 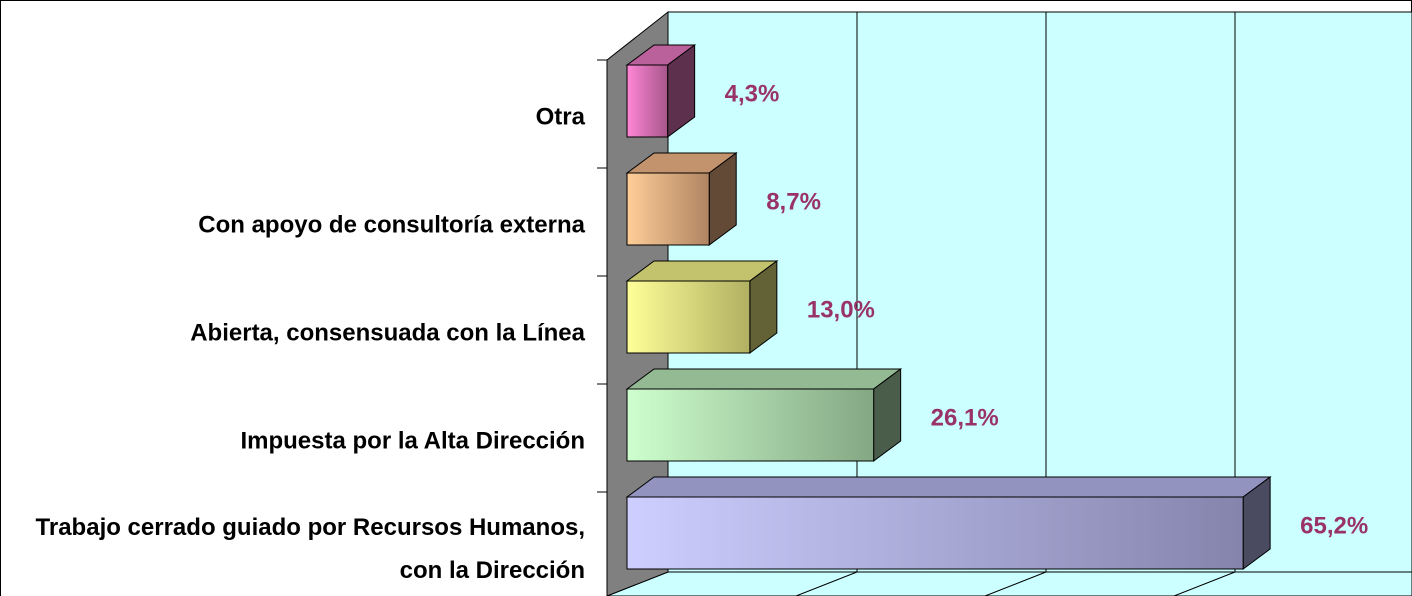 I want to click on category-ticks, so click(x=602, y=276).